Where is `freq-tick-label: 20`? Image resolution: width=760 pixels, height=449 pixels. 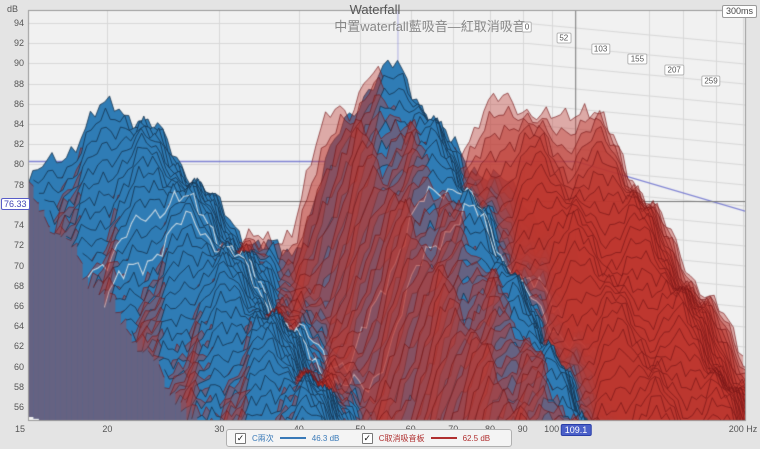
freq-tick-label: 20 is located at coordinates (107, 429).